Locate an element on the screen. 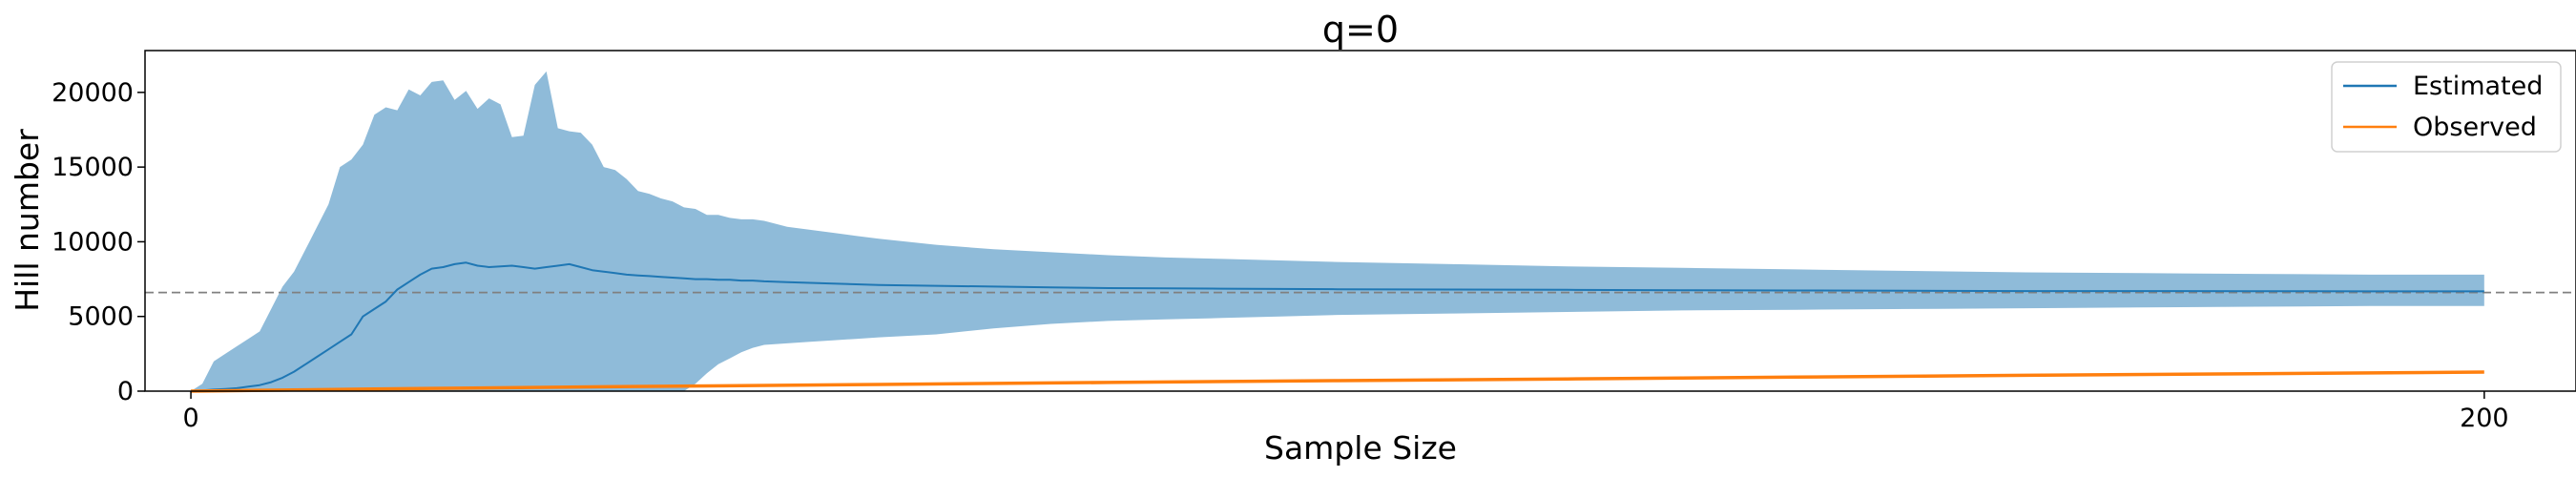  legend: Estimated Observed is located at coordinates (2446, 107).